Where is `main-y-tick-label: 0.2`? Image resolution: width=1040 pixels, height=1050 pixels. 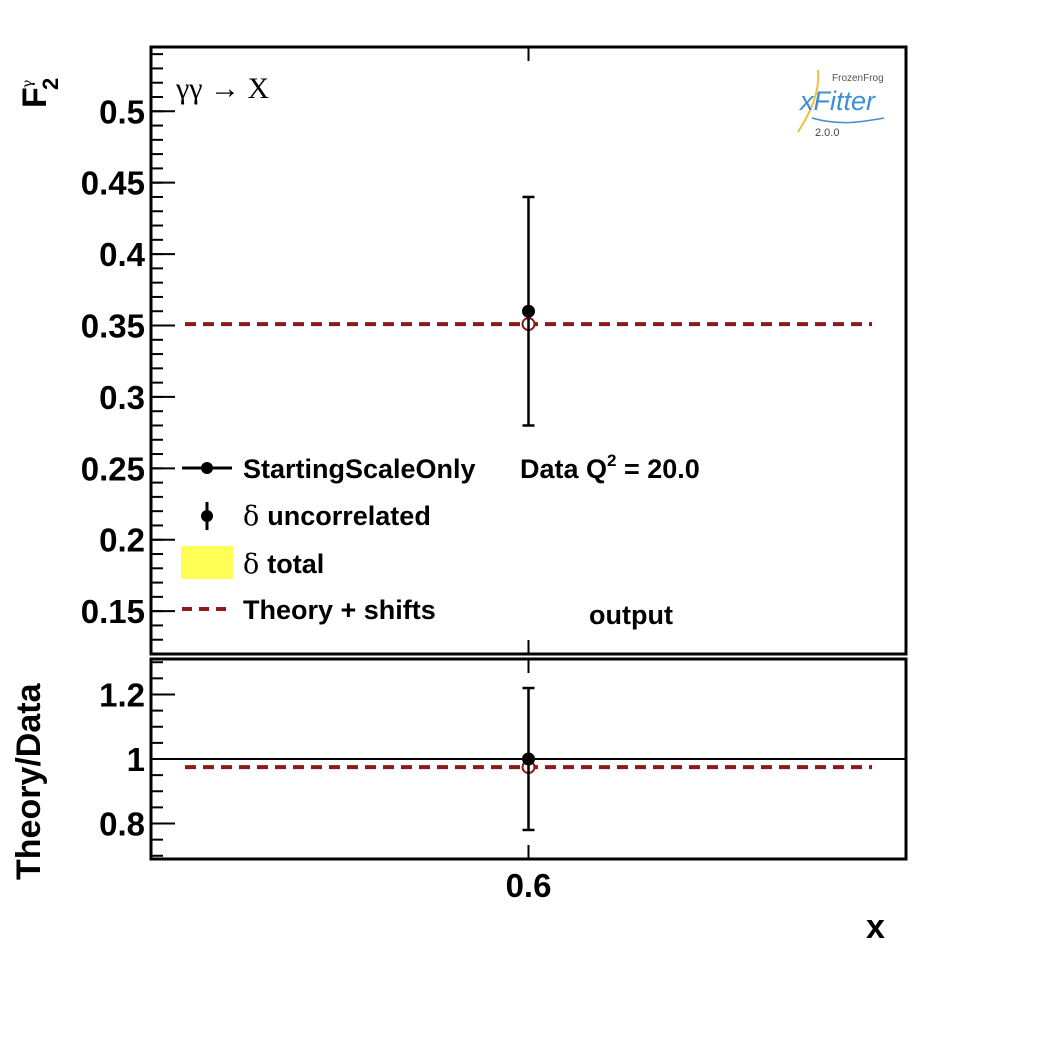
main-y-tick-label: 0.2 is located at coordinates (122, 540).